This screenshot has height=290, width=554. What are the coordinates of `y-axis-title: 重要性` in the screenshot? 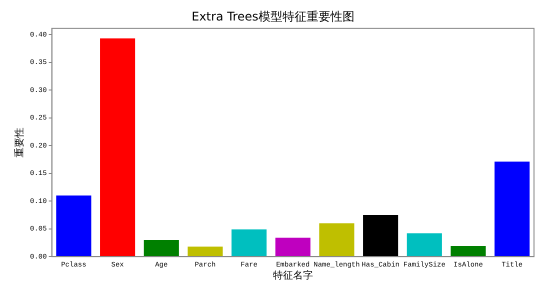 It's located at (20, 143).